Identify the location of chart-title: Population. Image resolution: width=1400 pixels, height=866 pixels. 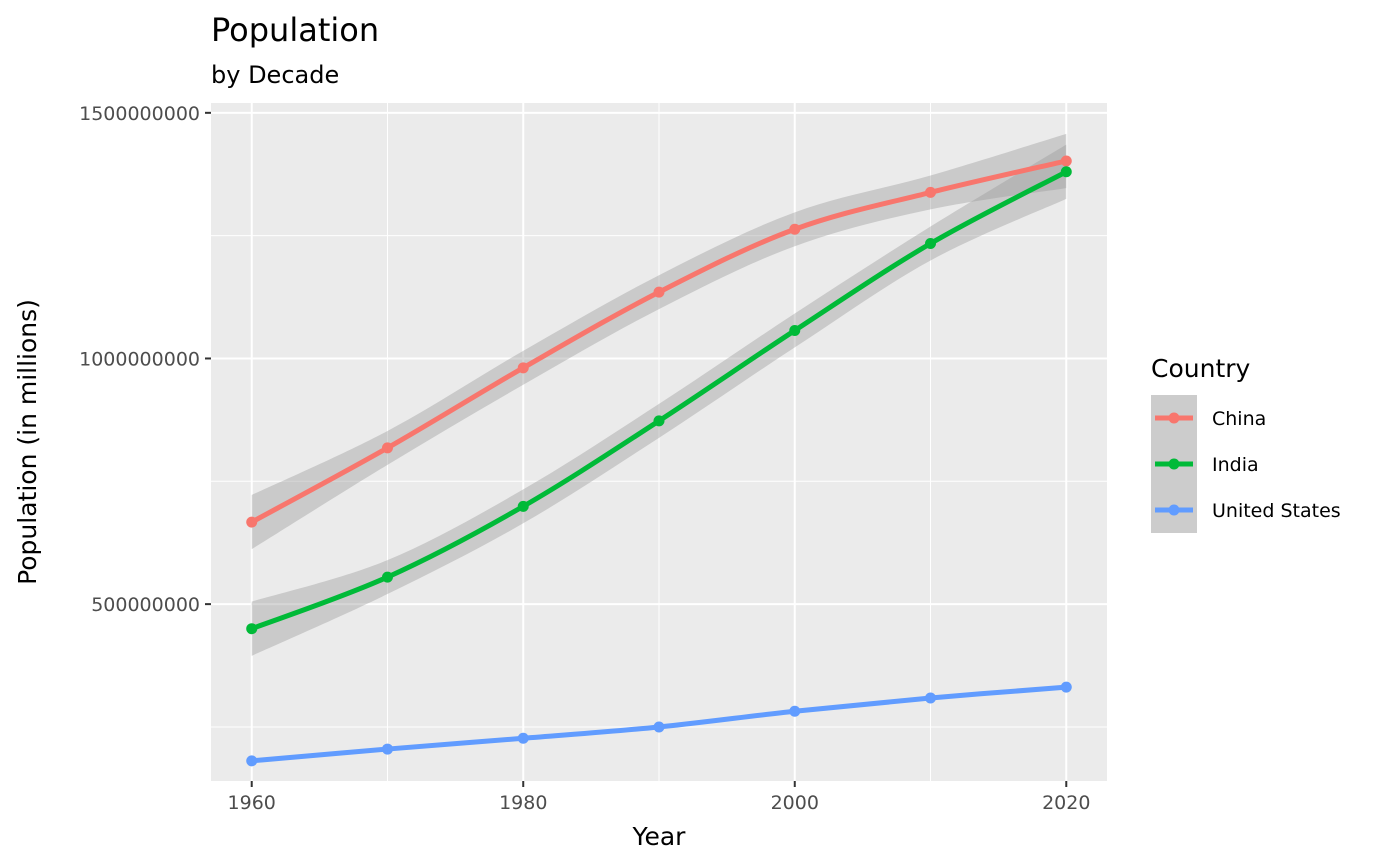
(295, 30).